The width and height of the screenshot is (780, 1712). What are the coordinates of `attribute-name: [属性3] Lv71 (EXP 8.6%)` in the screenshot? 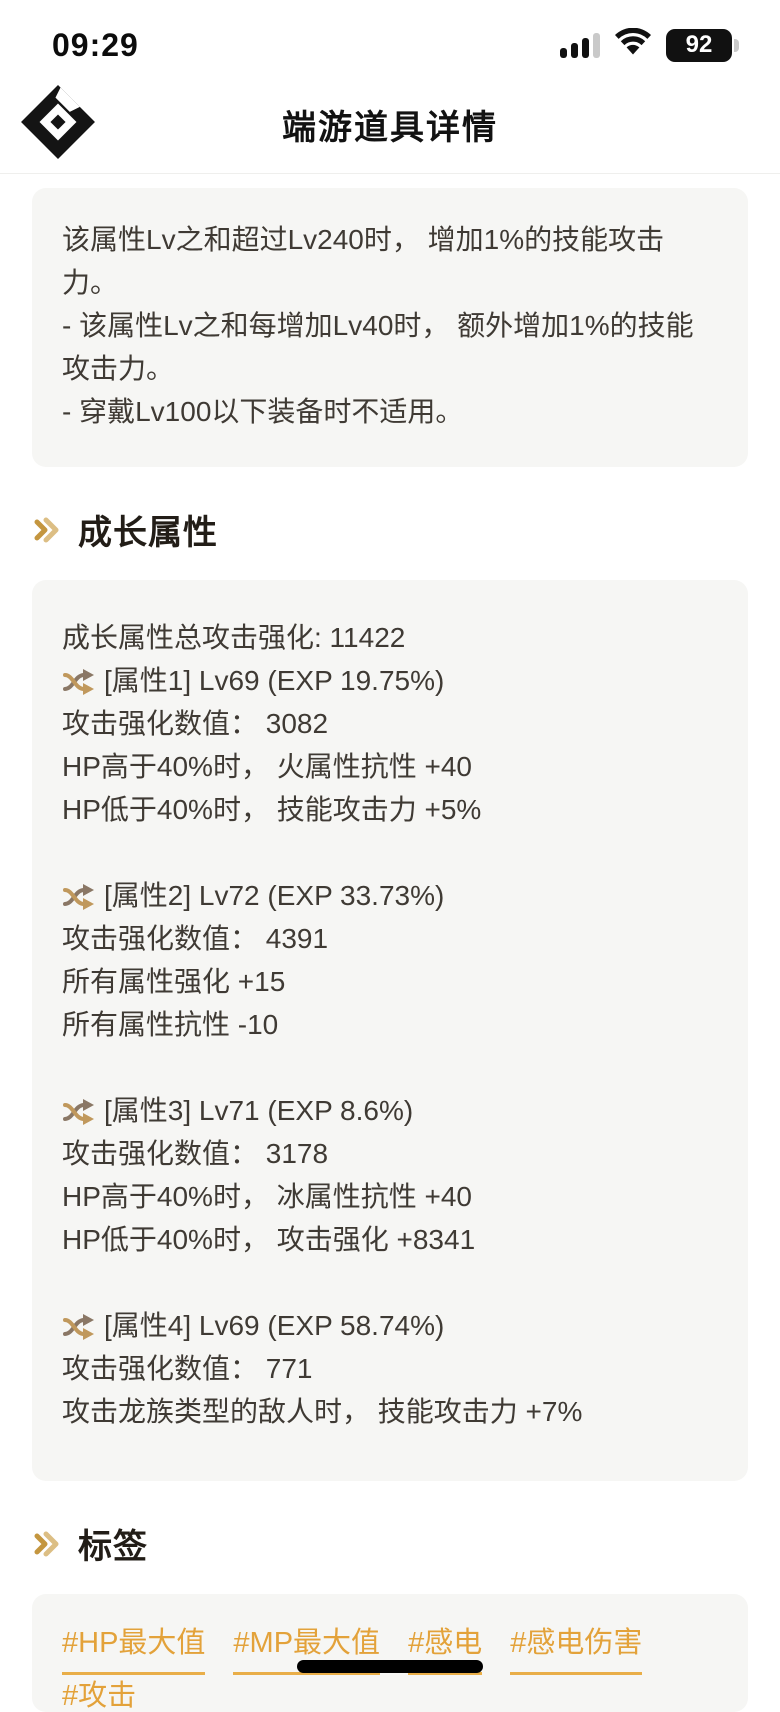 It's located at (259, 1110).